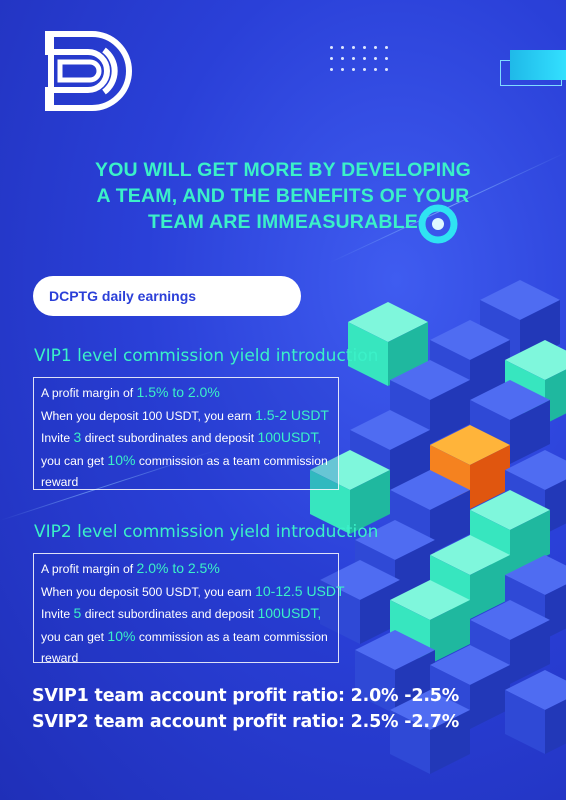 The width and height of the screenshot is (566, 800). I want to click on vip1-commission-value: 10%, so click(121, 459).